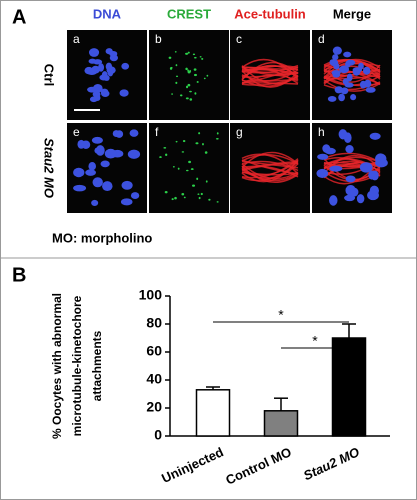 The width and height of the screenshot is (417, 500). I want to click on y-tick-label: 20, so click(154, 407).